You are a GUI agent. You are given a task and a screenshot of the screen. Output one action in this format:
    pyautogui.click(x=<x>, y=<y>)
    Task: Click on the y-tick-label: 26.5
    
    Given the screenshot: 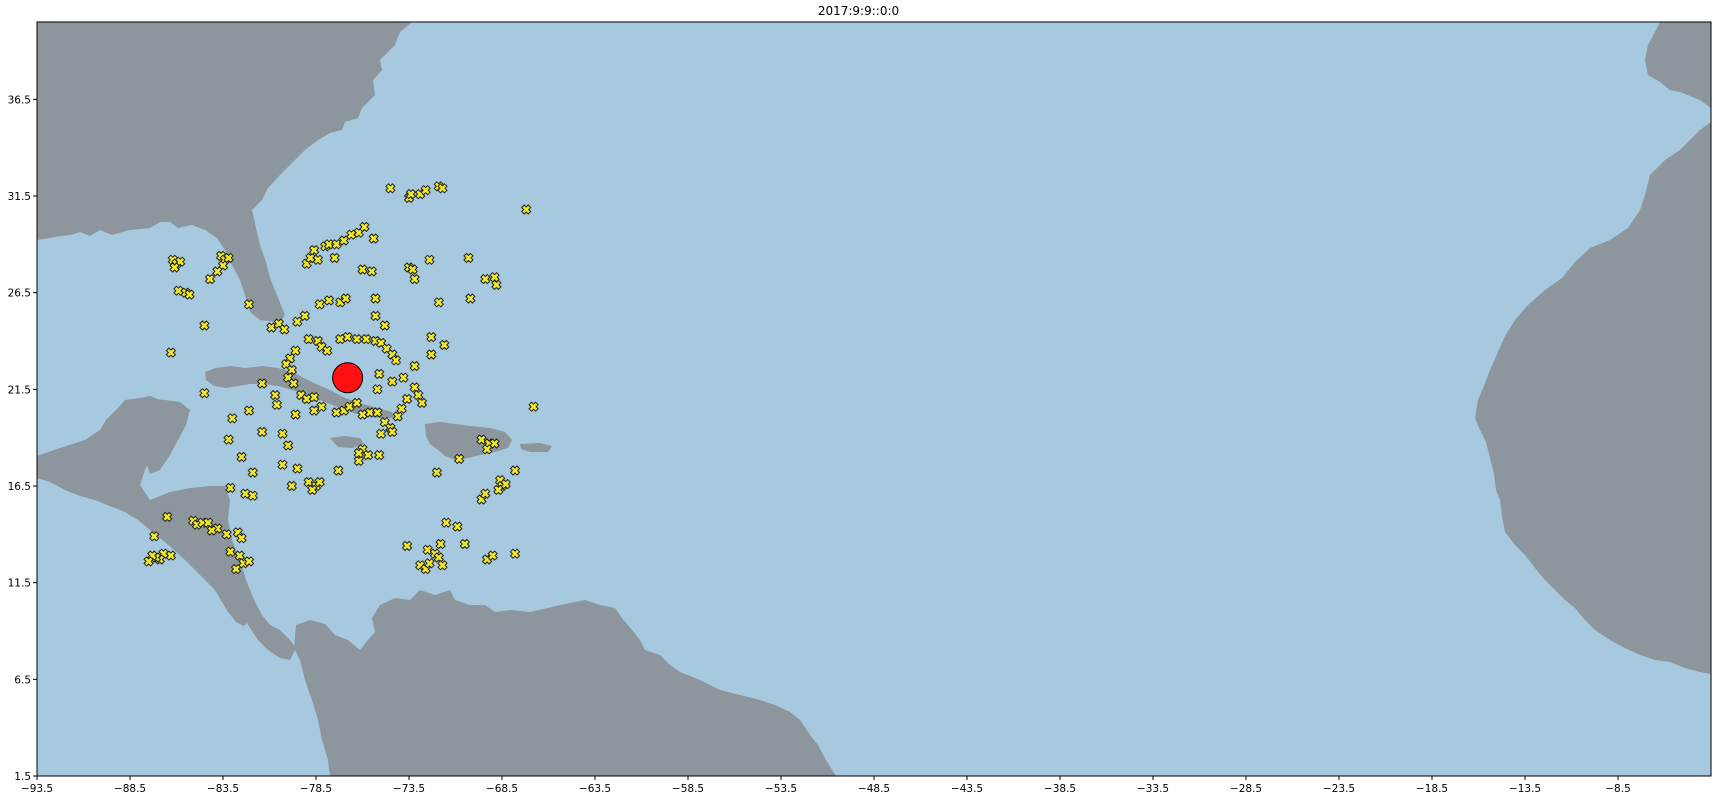 What is the action you would take?
    pyautogui.click(x=19, y=294)
    